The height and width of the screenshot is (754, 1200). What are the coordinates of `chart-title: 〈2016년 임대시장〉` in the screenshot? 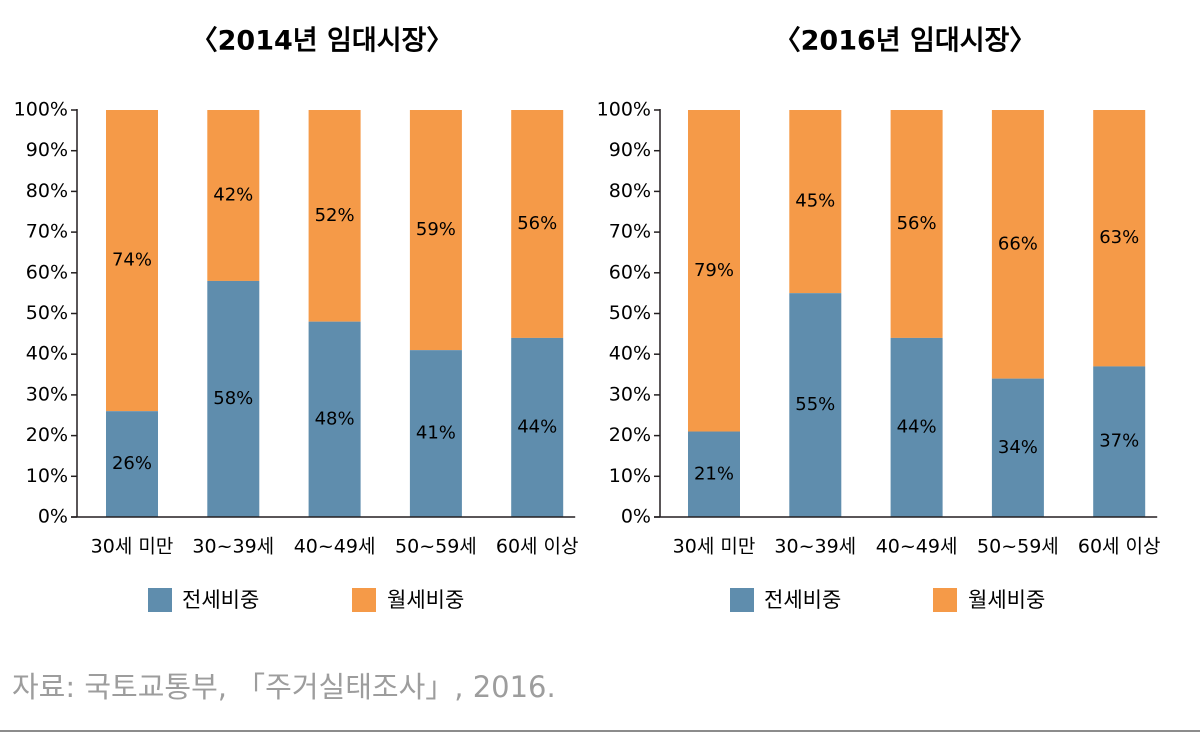 It's located at (905, 41).